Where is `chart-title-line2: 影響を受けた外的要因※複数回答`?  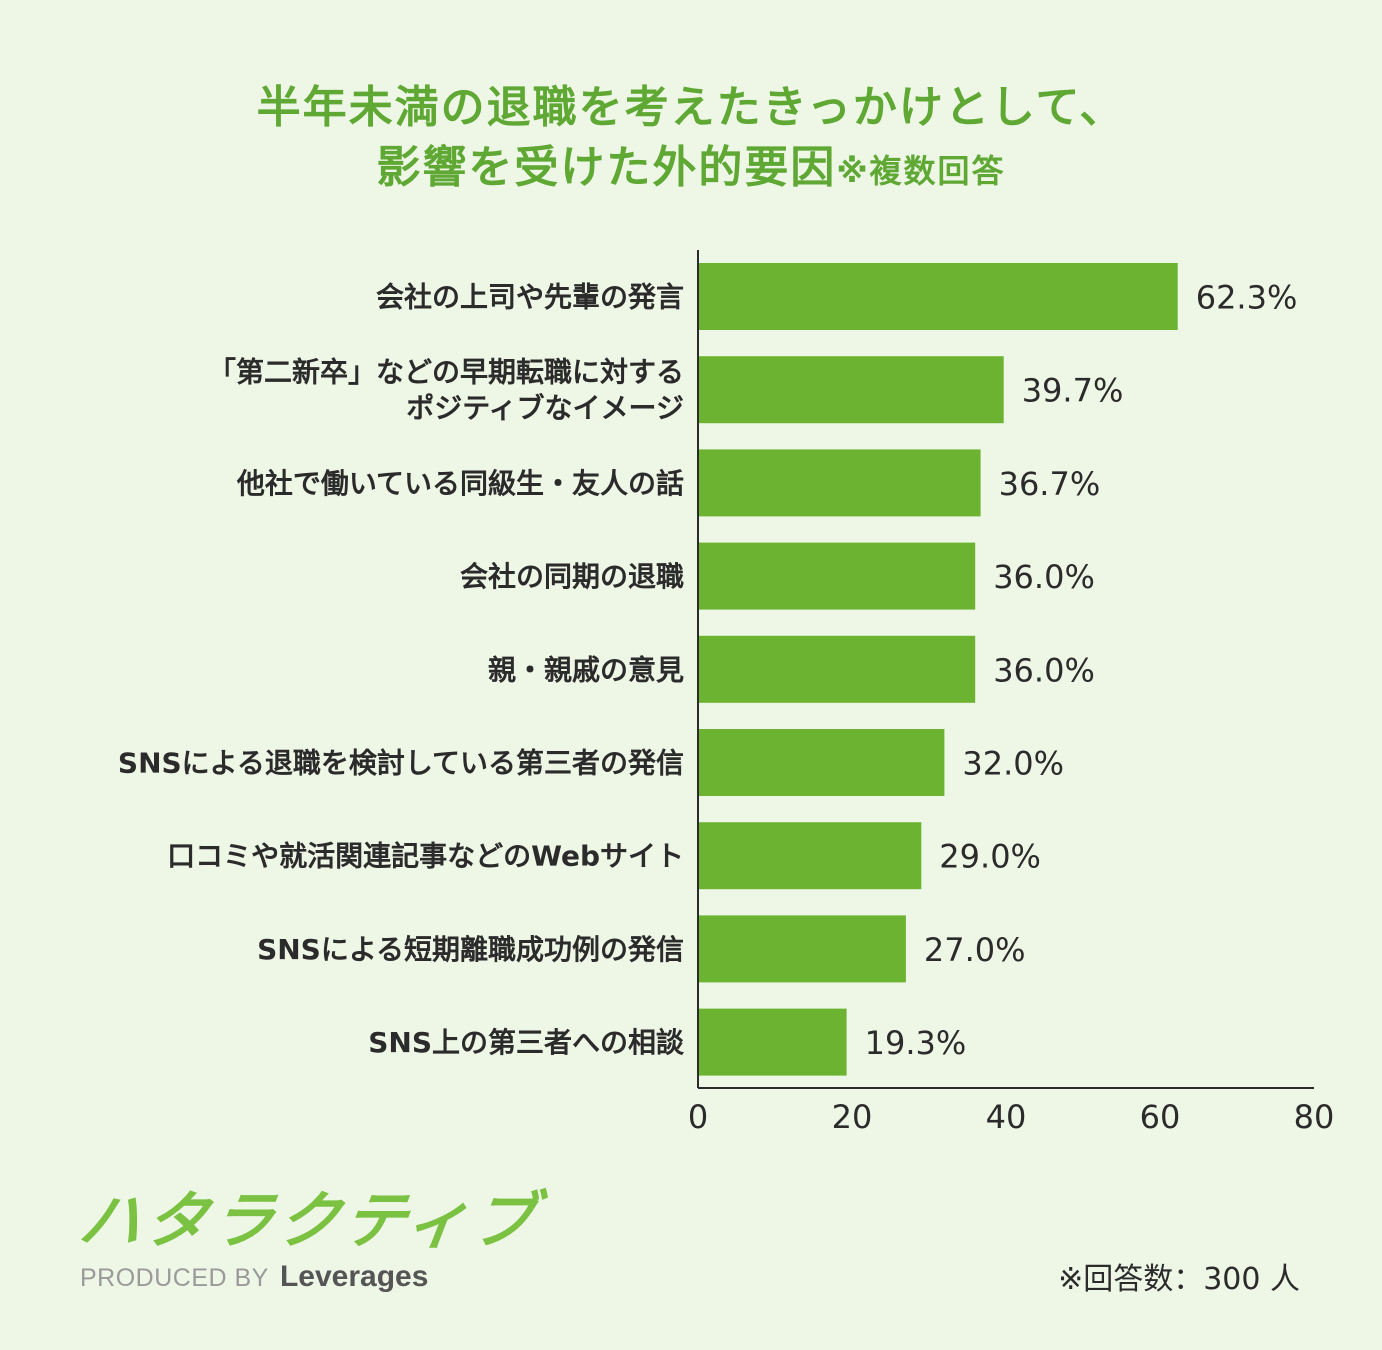
chart-title-line2: 影響を受けた外的要因※複数回答 is located at coordinates (691, 169).